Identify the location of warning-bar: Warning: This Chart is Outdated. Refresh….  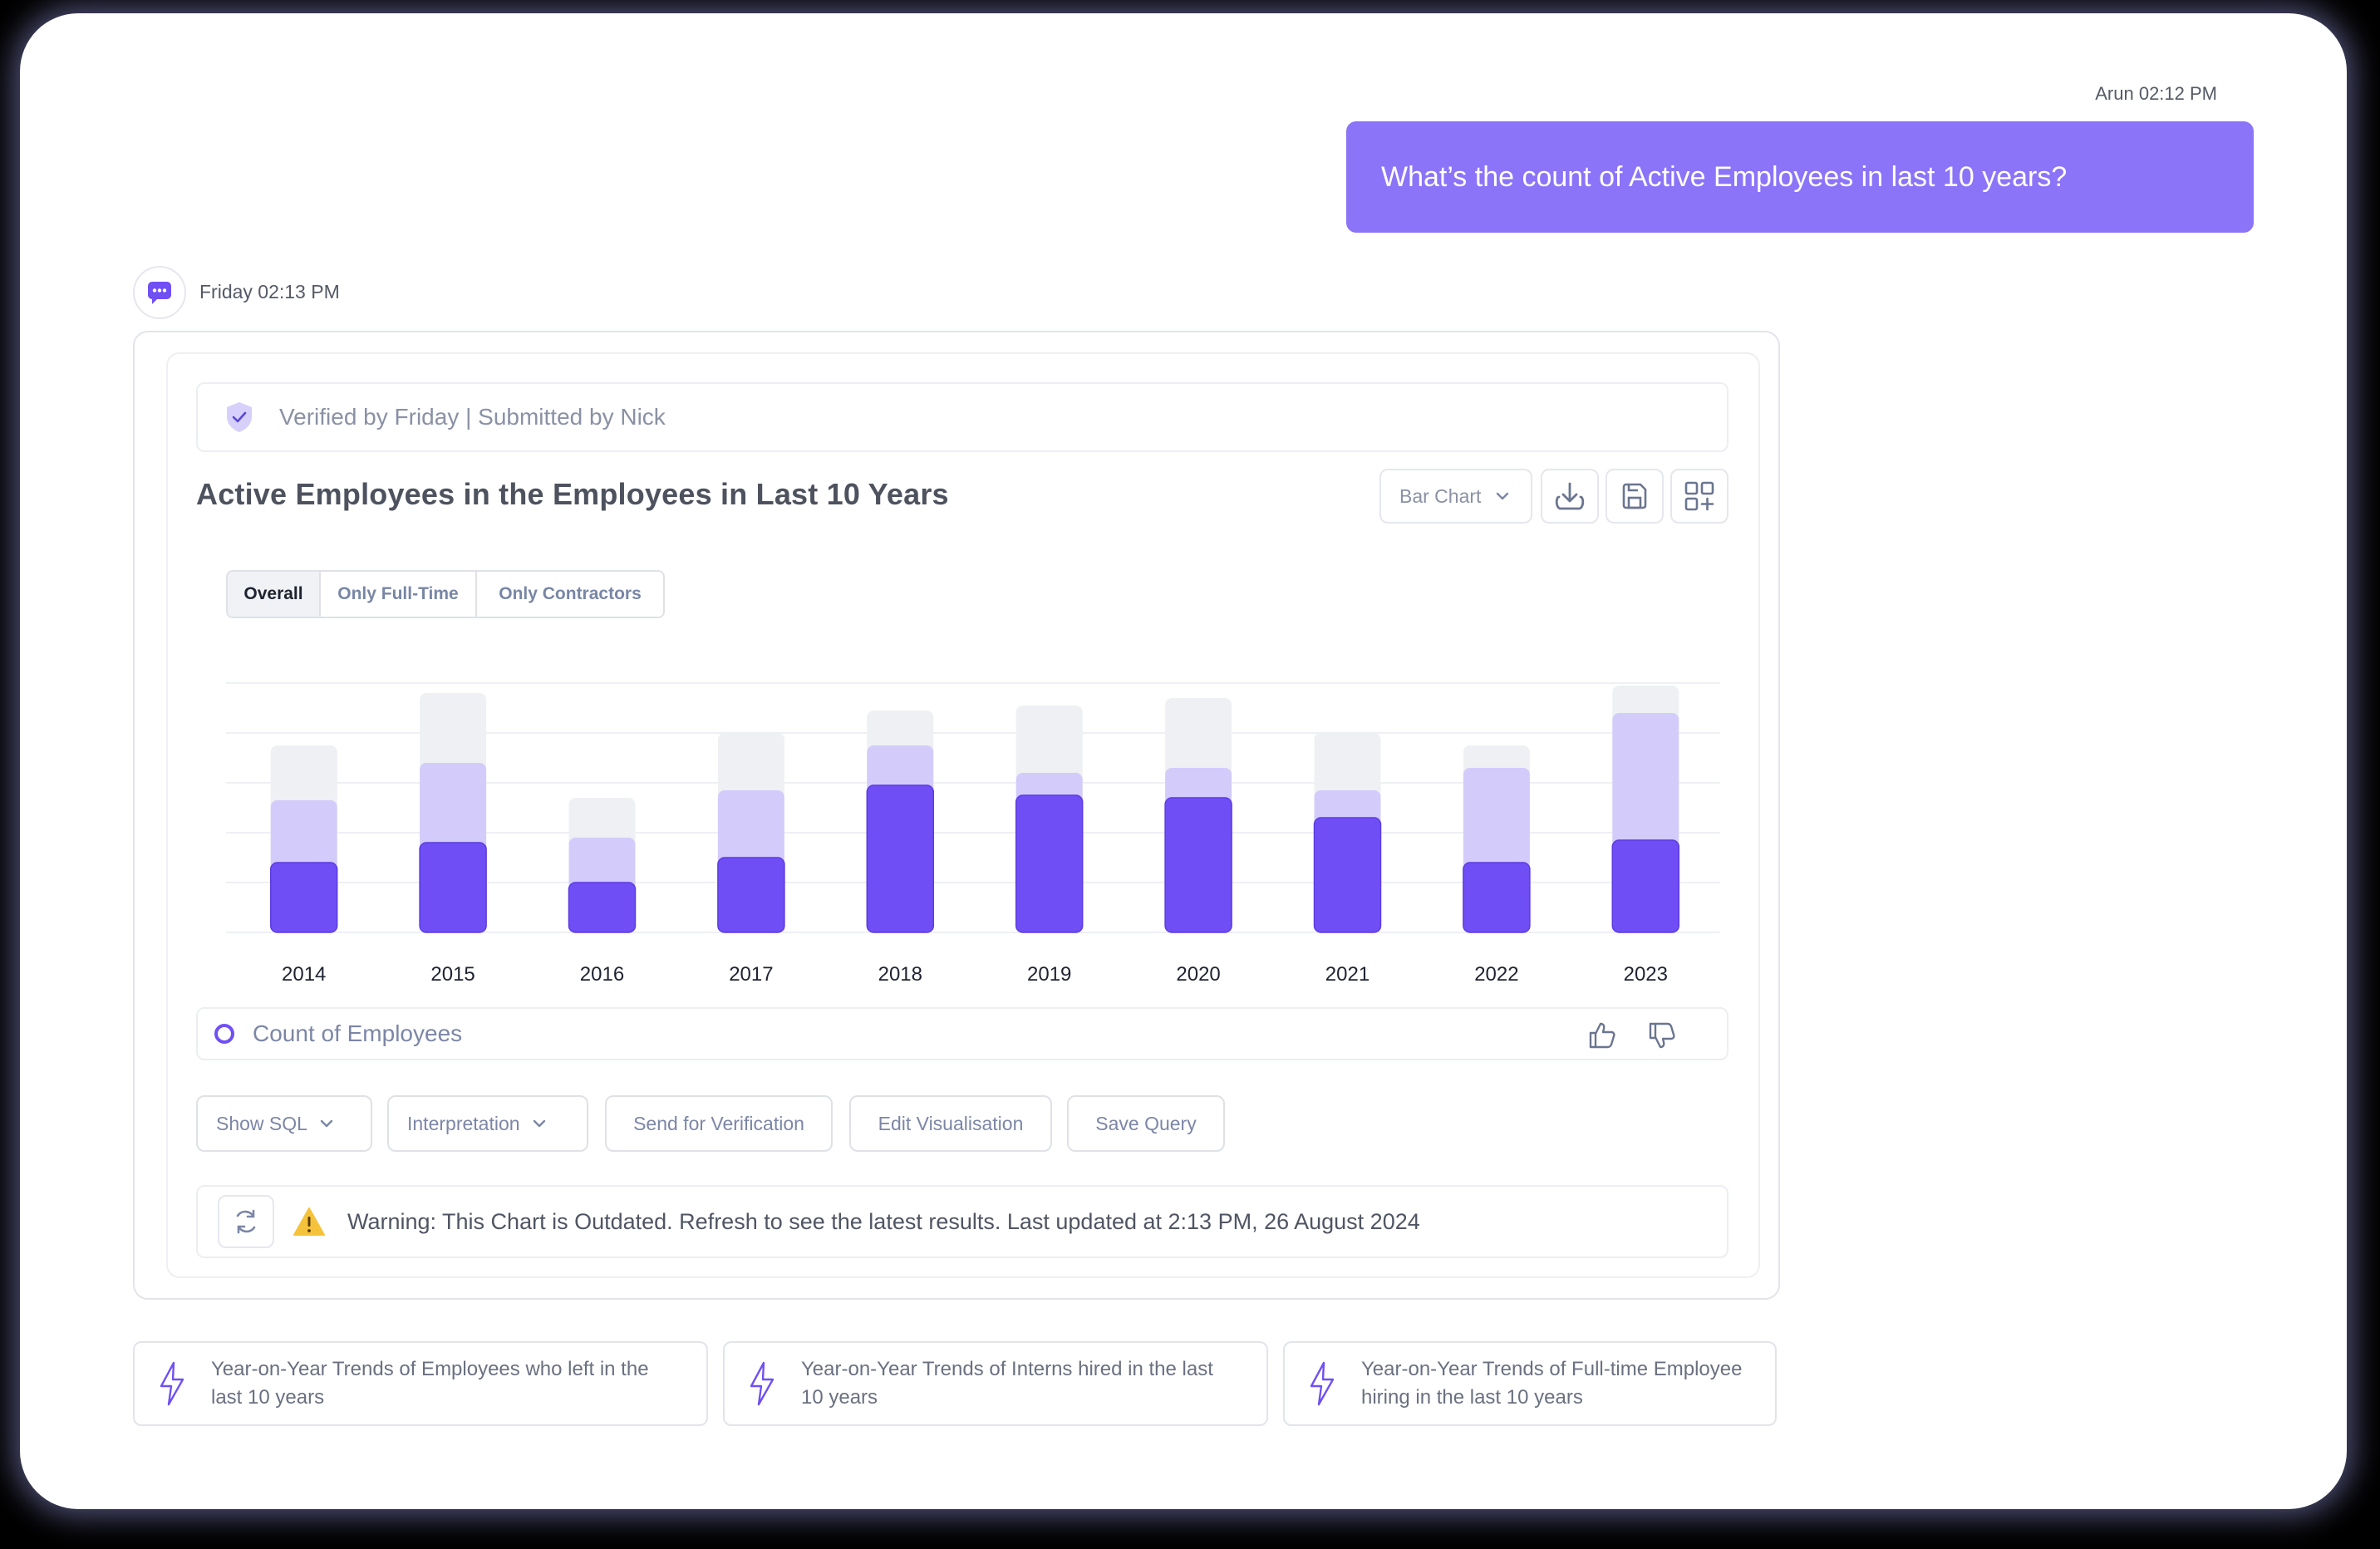
(962, 1221).